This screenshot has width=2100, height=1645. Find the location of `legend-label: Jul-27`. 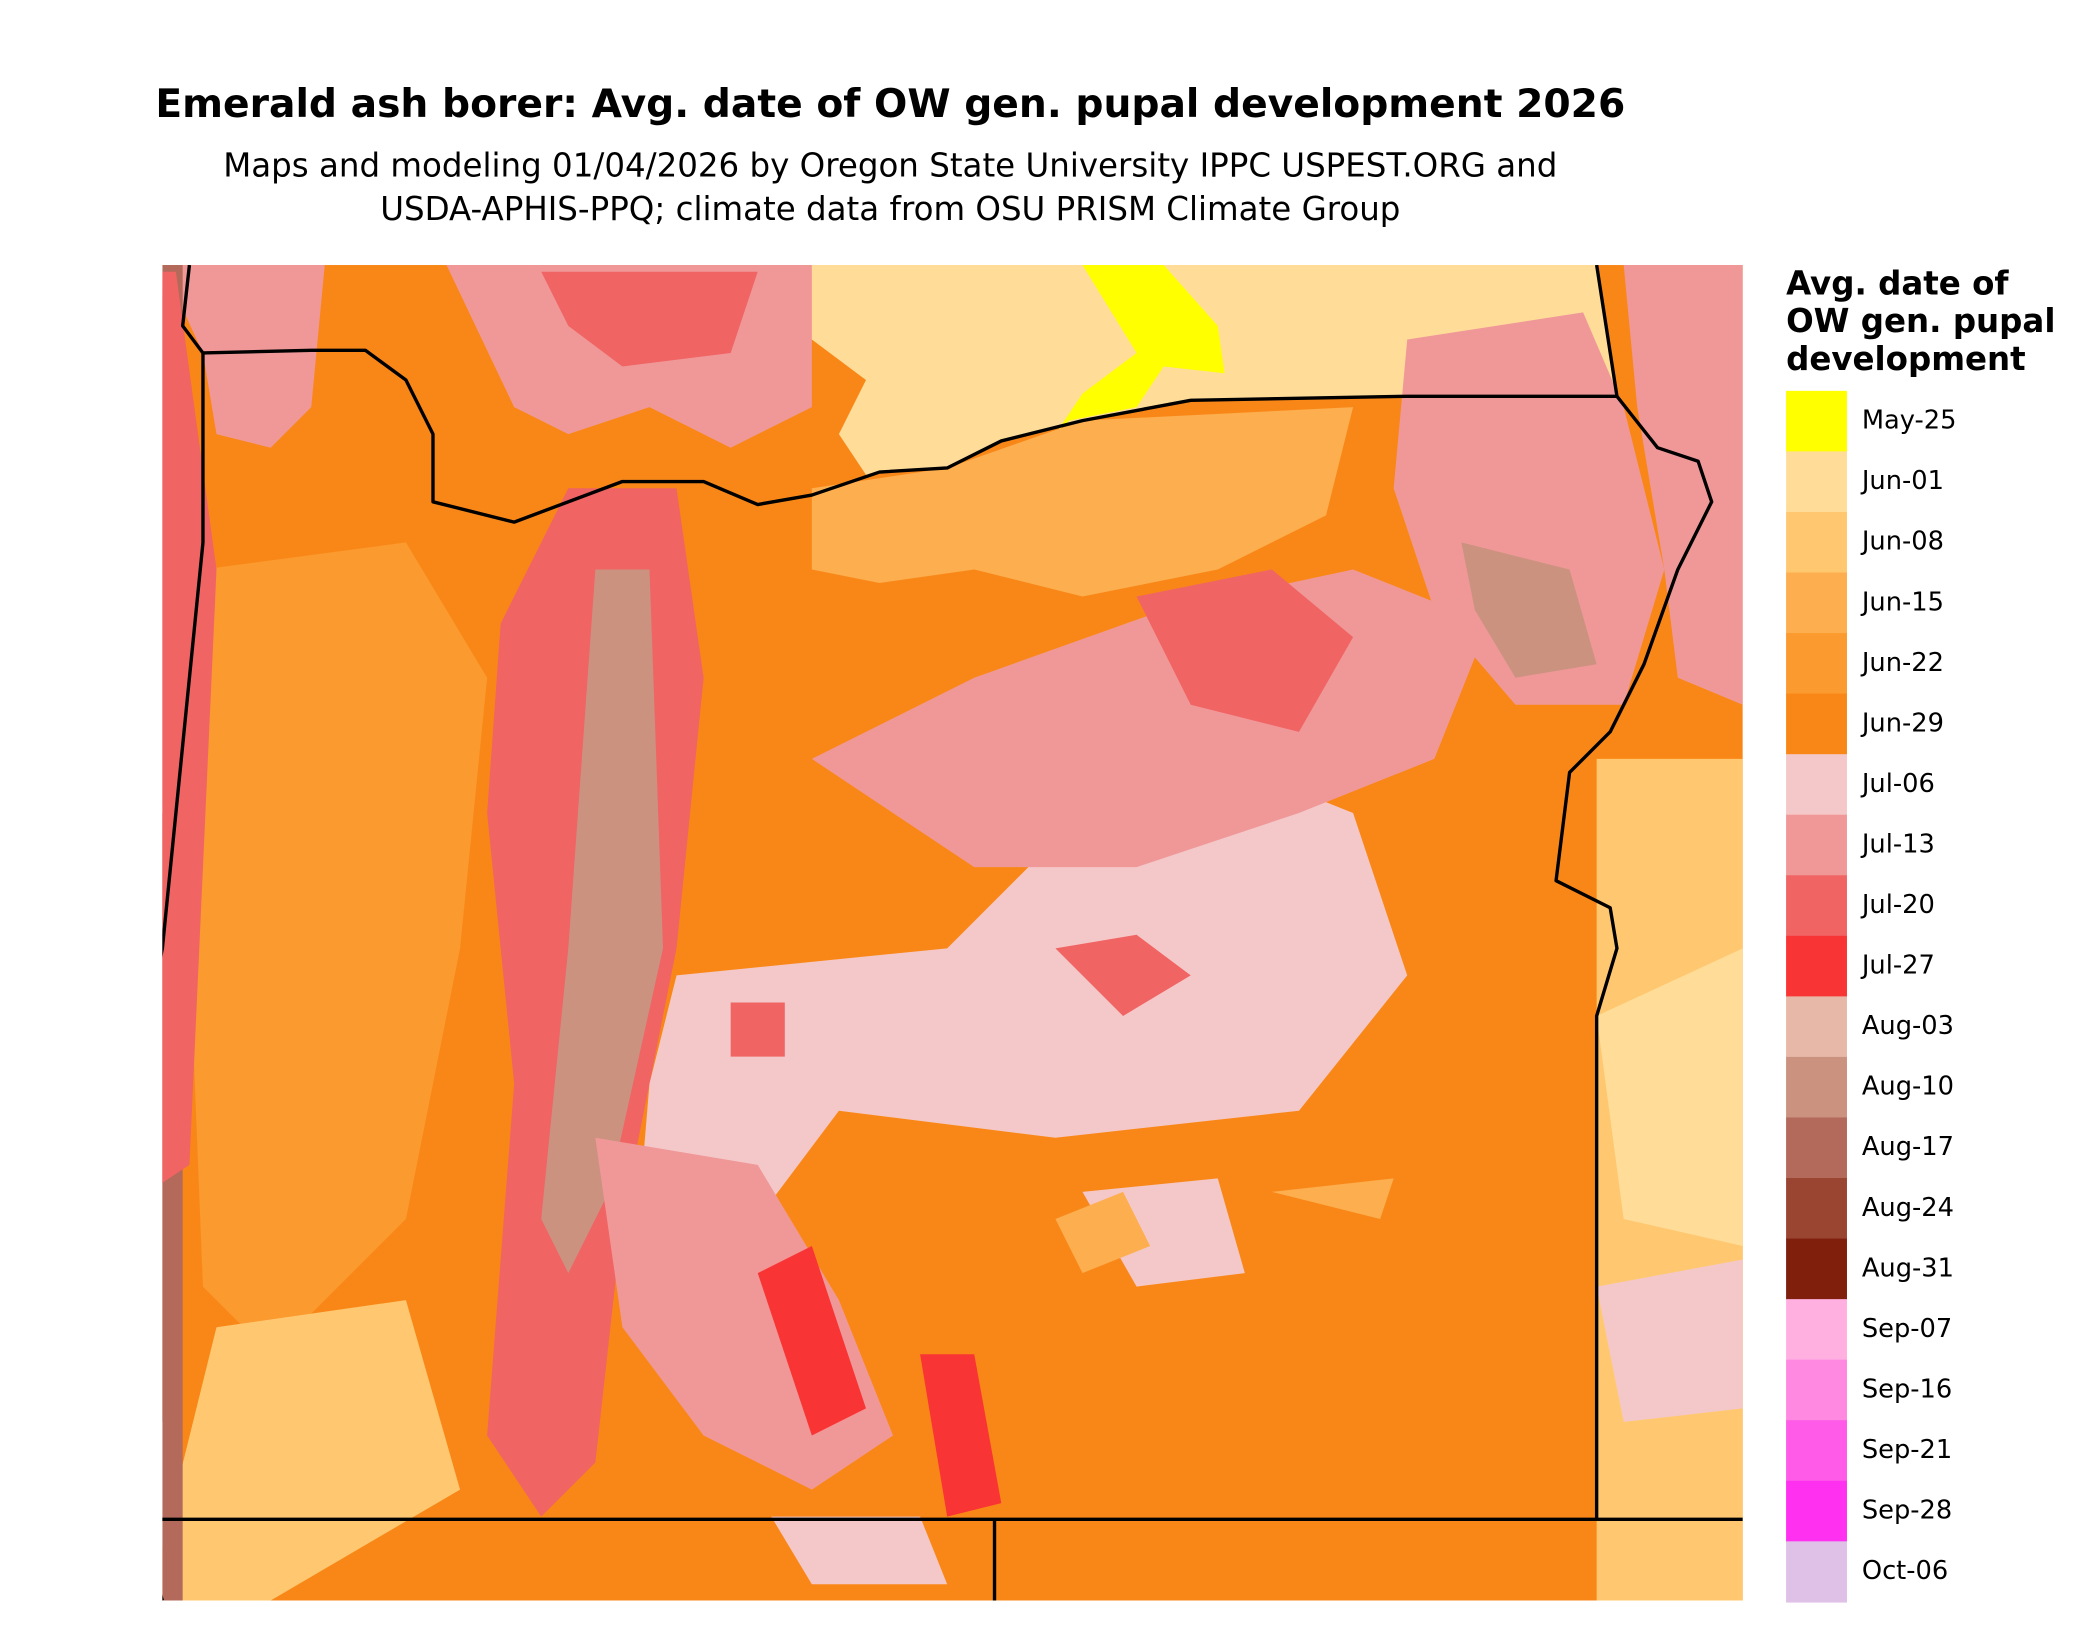

legend-label: Jul-27 is located at coordinates (1897, 966).